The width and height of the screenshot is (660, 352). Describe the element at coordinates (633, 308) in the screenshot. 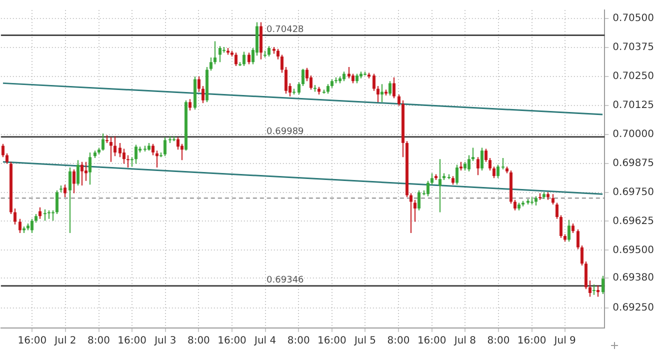

I see `y-tick-label: 0.69250` at that location.